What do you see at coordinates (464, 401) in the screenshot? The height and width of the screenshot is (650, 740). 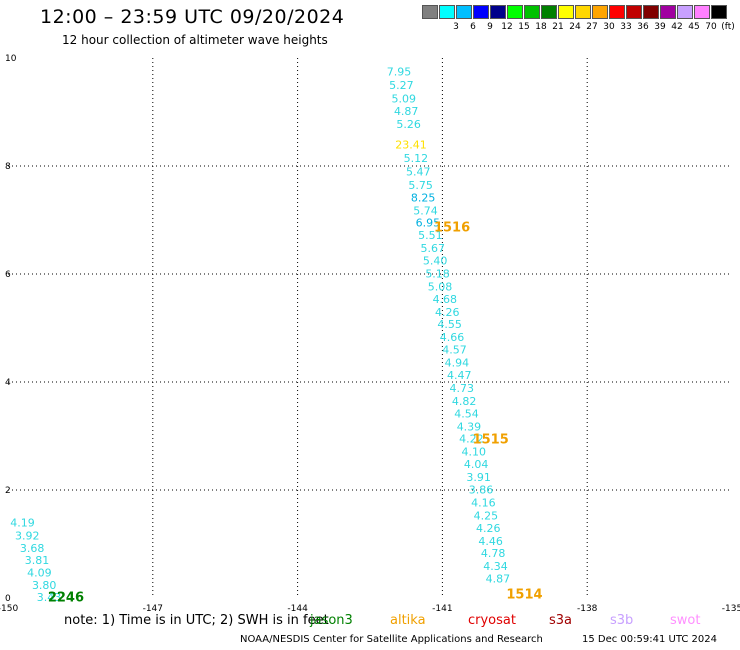 I see `wave-height-value: 4.82` at bounding box center [464, 401].